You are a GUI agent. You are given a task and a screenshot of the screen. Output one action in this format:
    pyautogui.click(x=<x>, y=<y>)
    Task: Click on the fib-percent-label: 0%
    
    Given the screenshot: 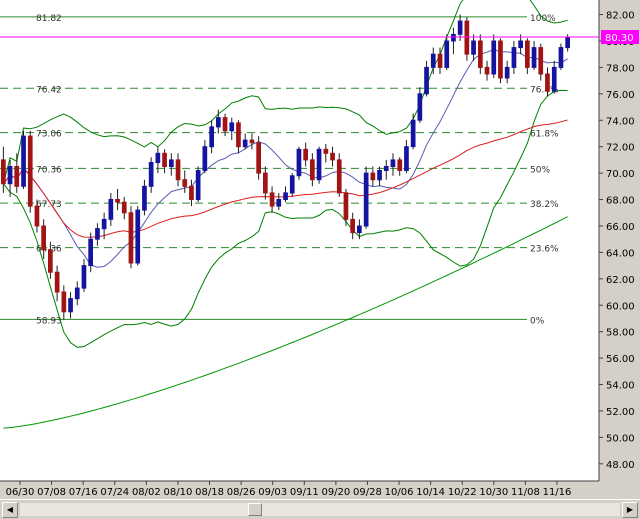 What is the action you would take?
    pyautogui.click(x=537, y=321)
    